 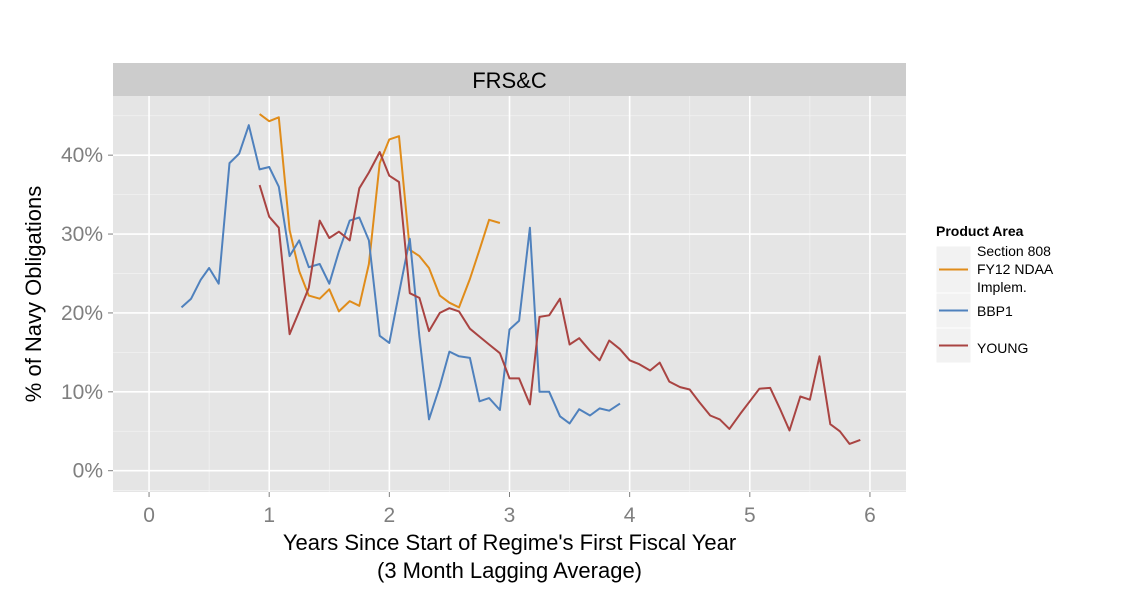 I want to click on legend-title: Product Area, so click(x=980, y=231).